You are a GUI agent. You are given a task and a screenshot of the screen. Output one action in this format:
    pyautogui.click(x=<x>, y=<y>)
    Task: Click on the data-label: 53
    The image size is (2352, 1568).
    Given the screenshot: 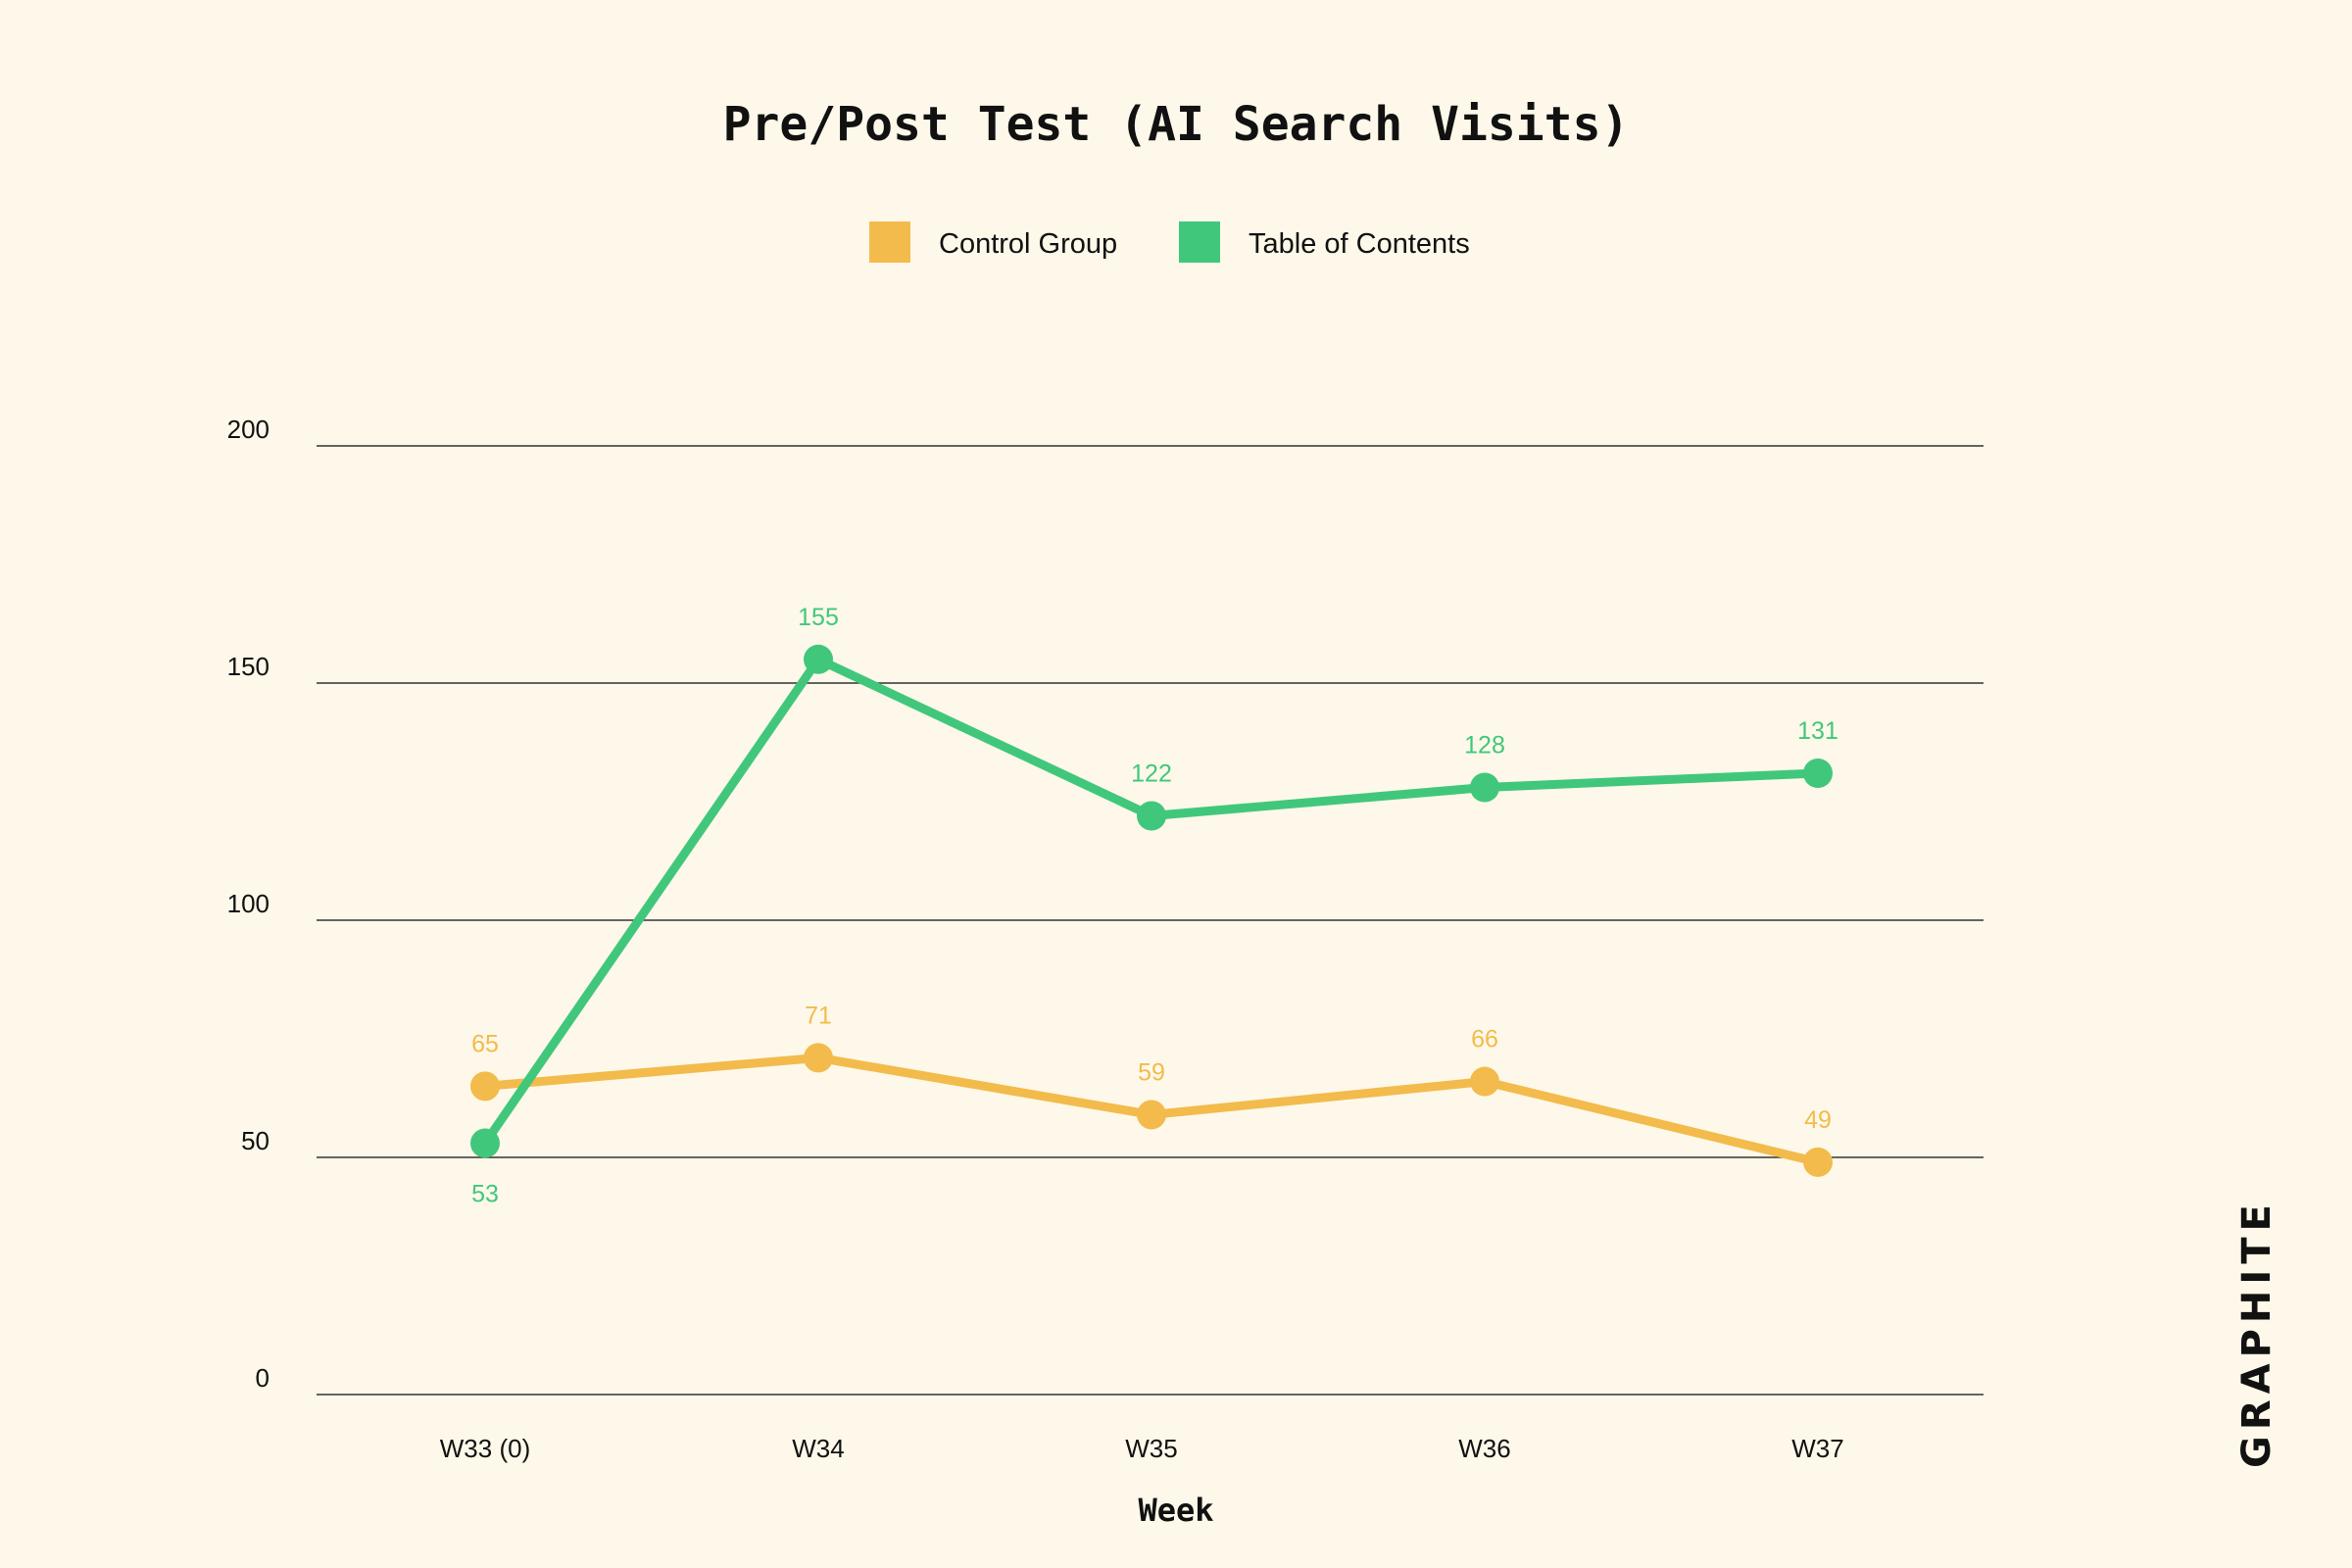 What is the action you would take?
    pyautogui.click(x=485, y=1193)
    